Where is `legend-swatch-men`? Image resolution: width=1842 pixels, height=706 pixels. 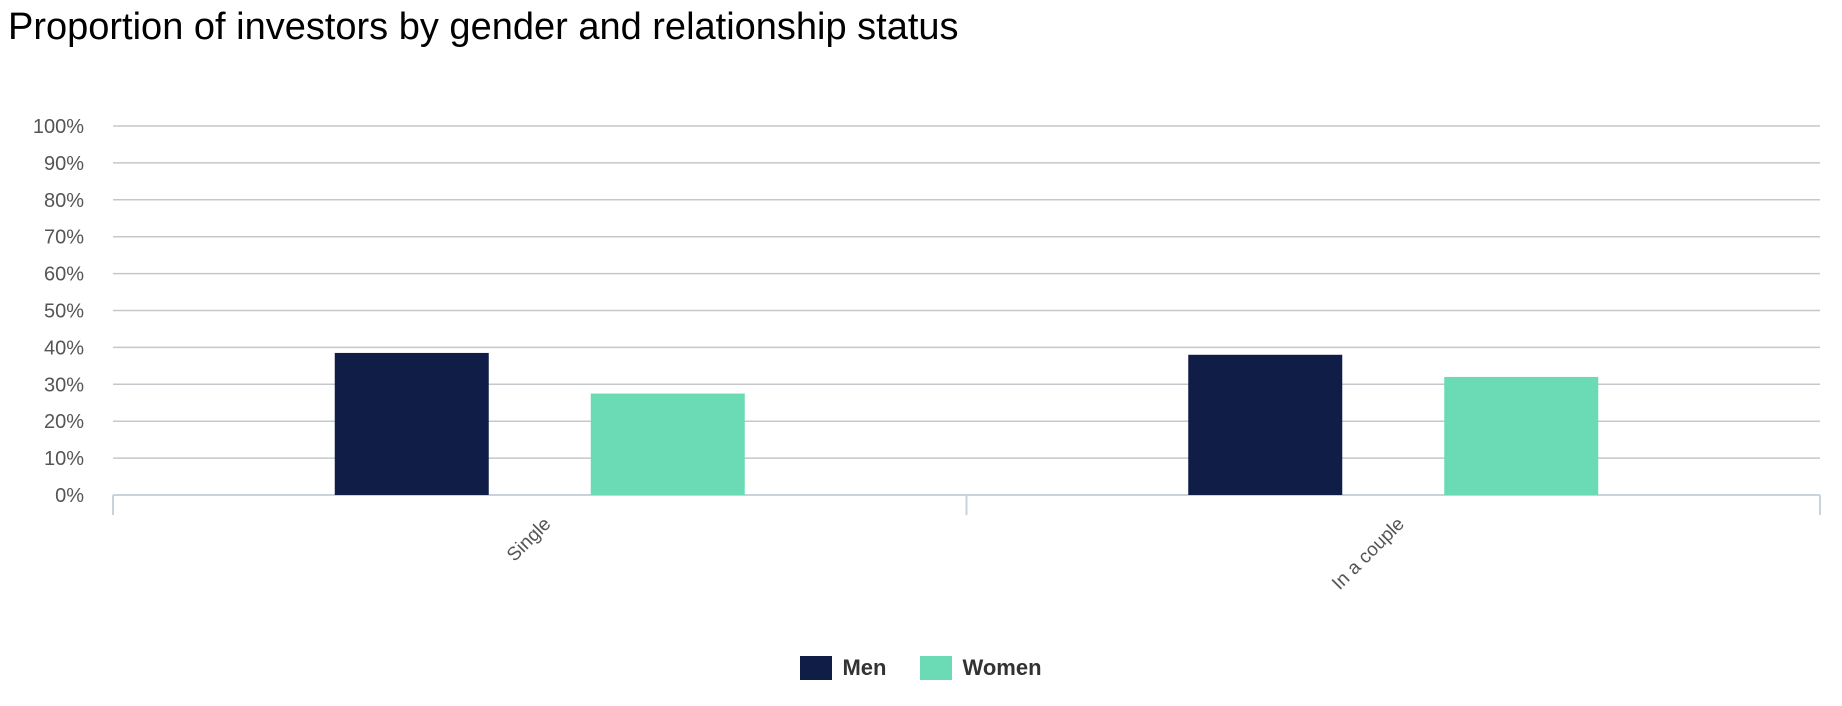
legend-swatch-men is located at coordinates (816, 668).